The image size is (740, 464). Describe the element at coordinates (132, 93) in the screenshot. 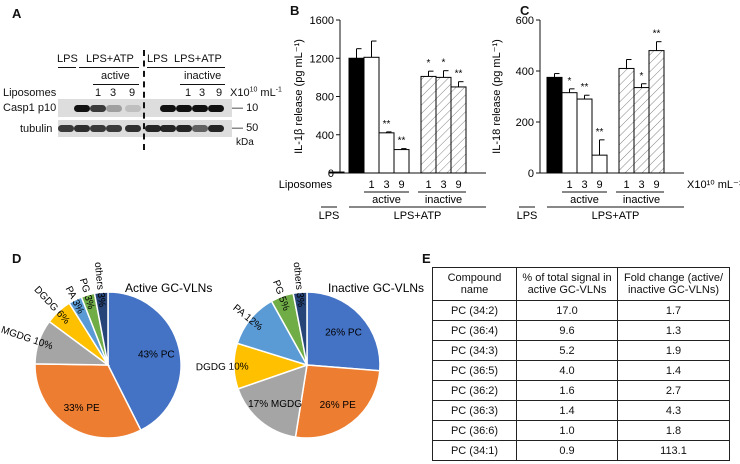

I see `dose-9: 9` at that location.